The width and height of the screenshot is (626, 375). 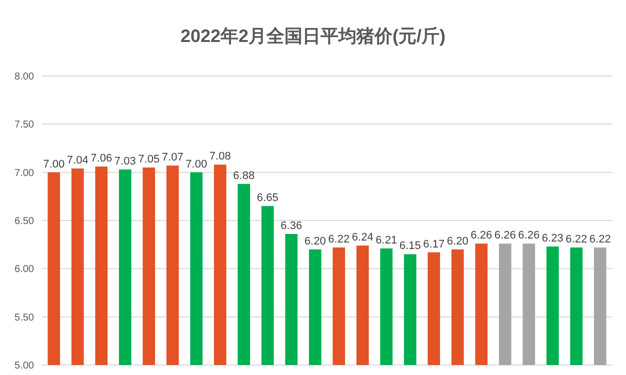 What do you see at coordinates (77, 160) in the screenshot?
I see `data-label: 7.04` at bounding box center [77, 160].